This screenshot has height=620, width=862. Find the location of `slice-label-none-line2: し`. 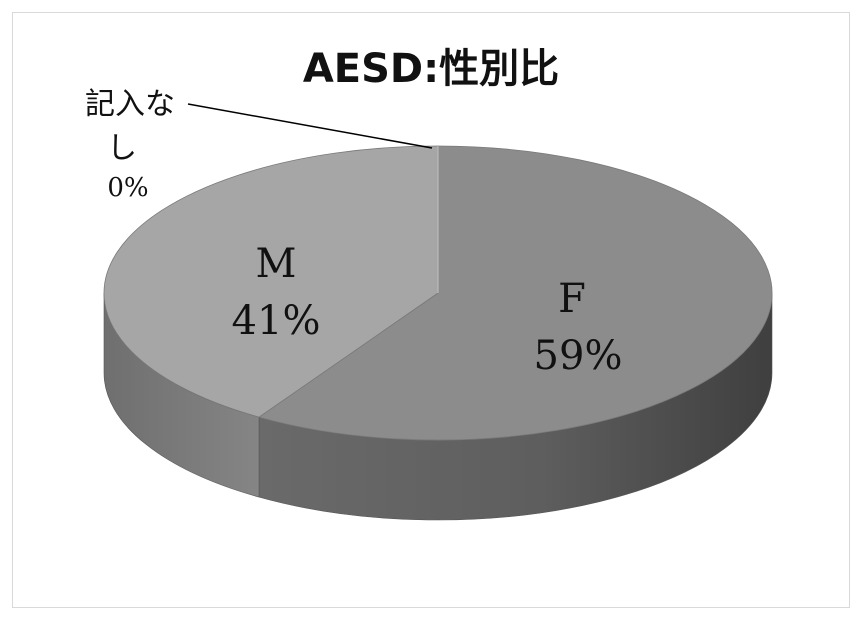

slice-label-none-line2: し is located at coordinates (122, 148).